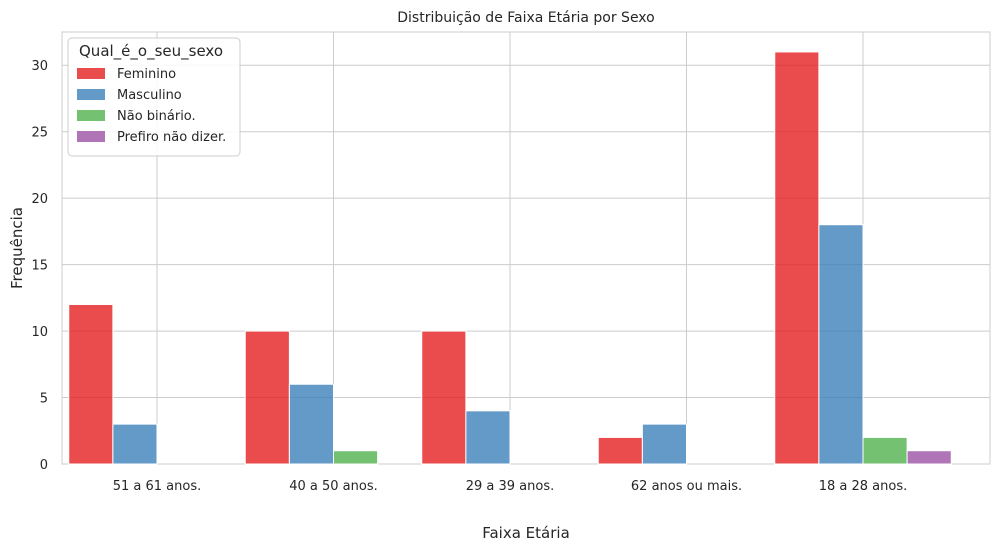  What do you see at coordinates (39, 199) in the screenshot?
I see `y-tick-label: 20` at bounding box center [39, 199].